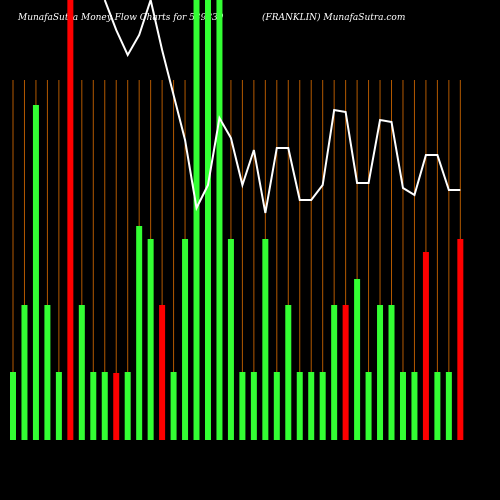  Describe the element at coordinates (120, 18) in the screenshot. I see `chart-title: MunafaSutra Money Flow Charts for 539839` at that location.